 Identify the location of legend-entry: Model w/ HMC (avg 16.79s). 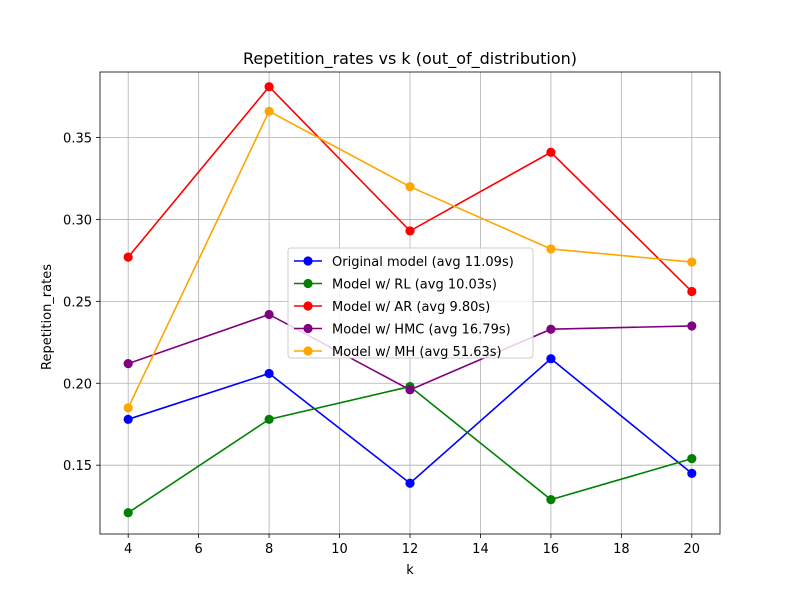
(402, 330).